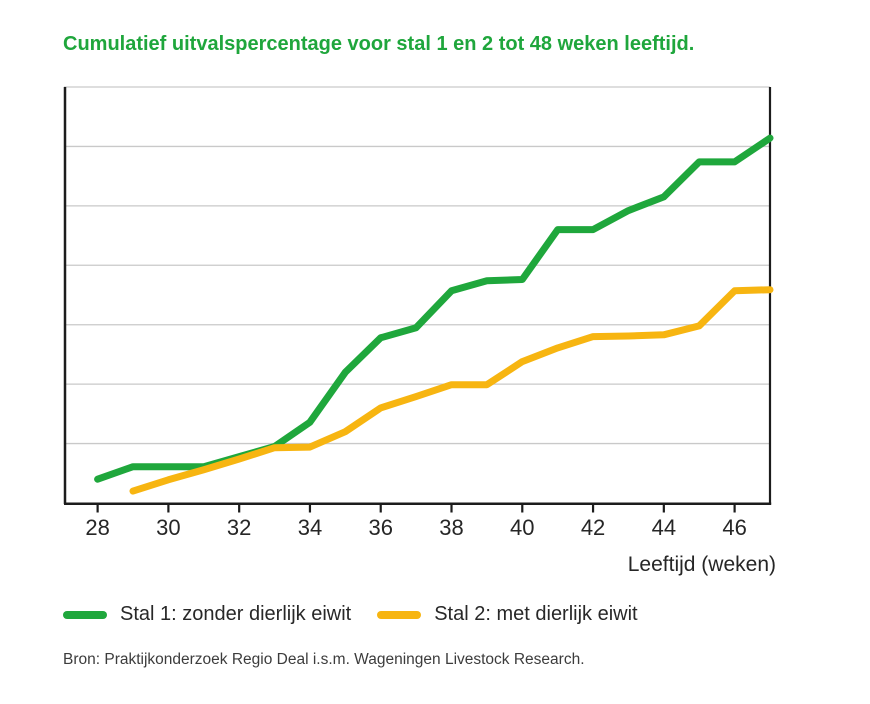  What do you see at coordinates (310, 527) in the screenshot?
I see `x-tick-label: 34` at bounding box center [310, 527].